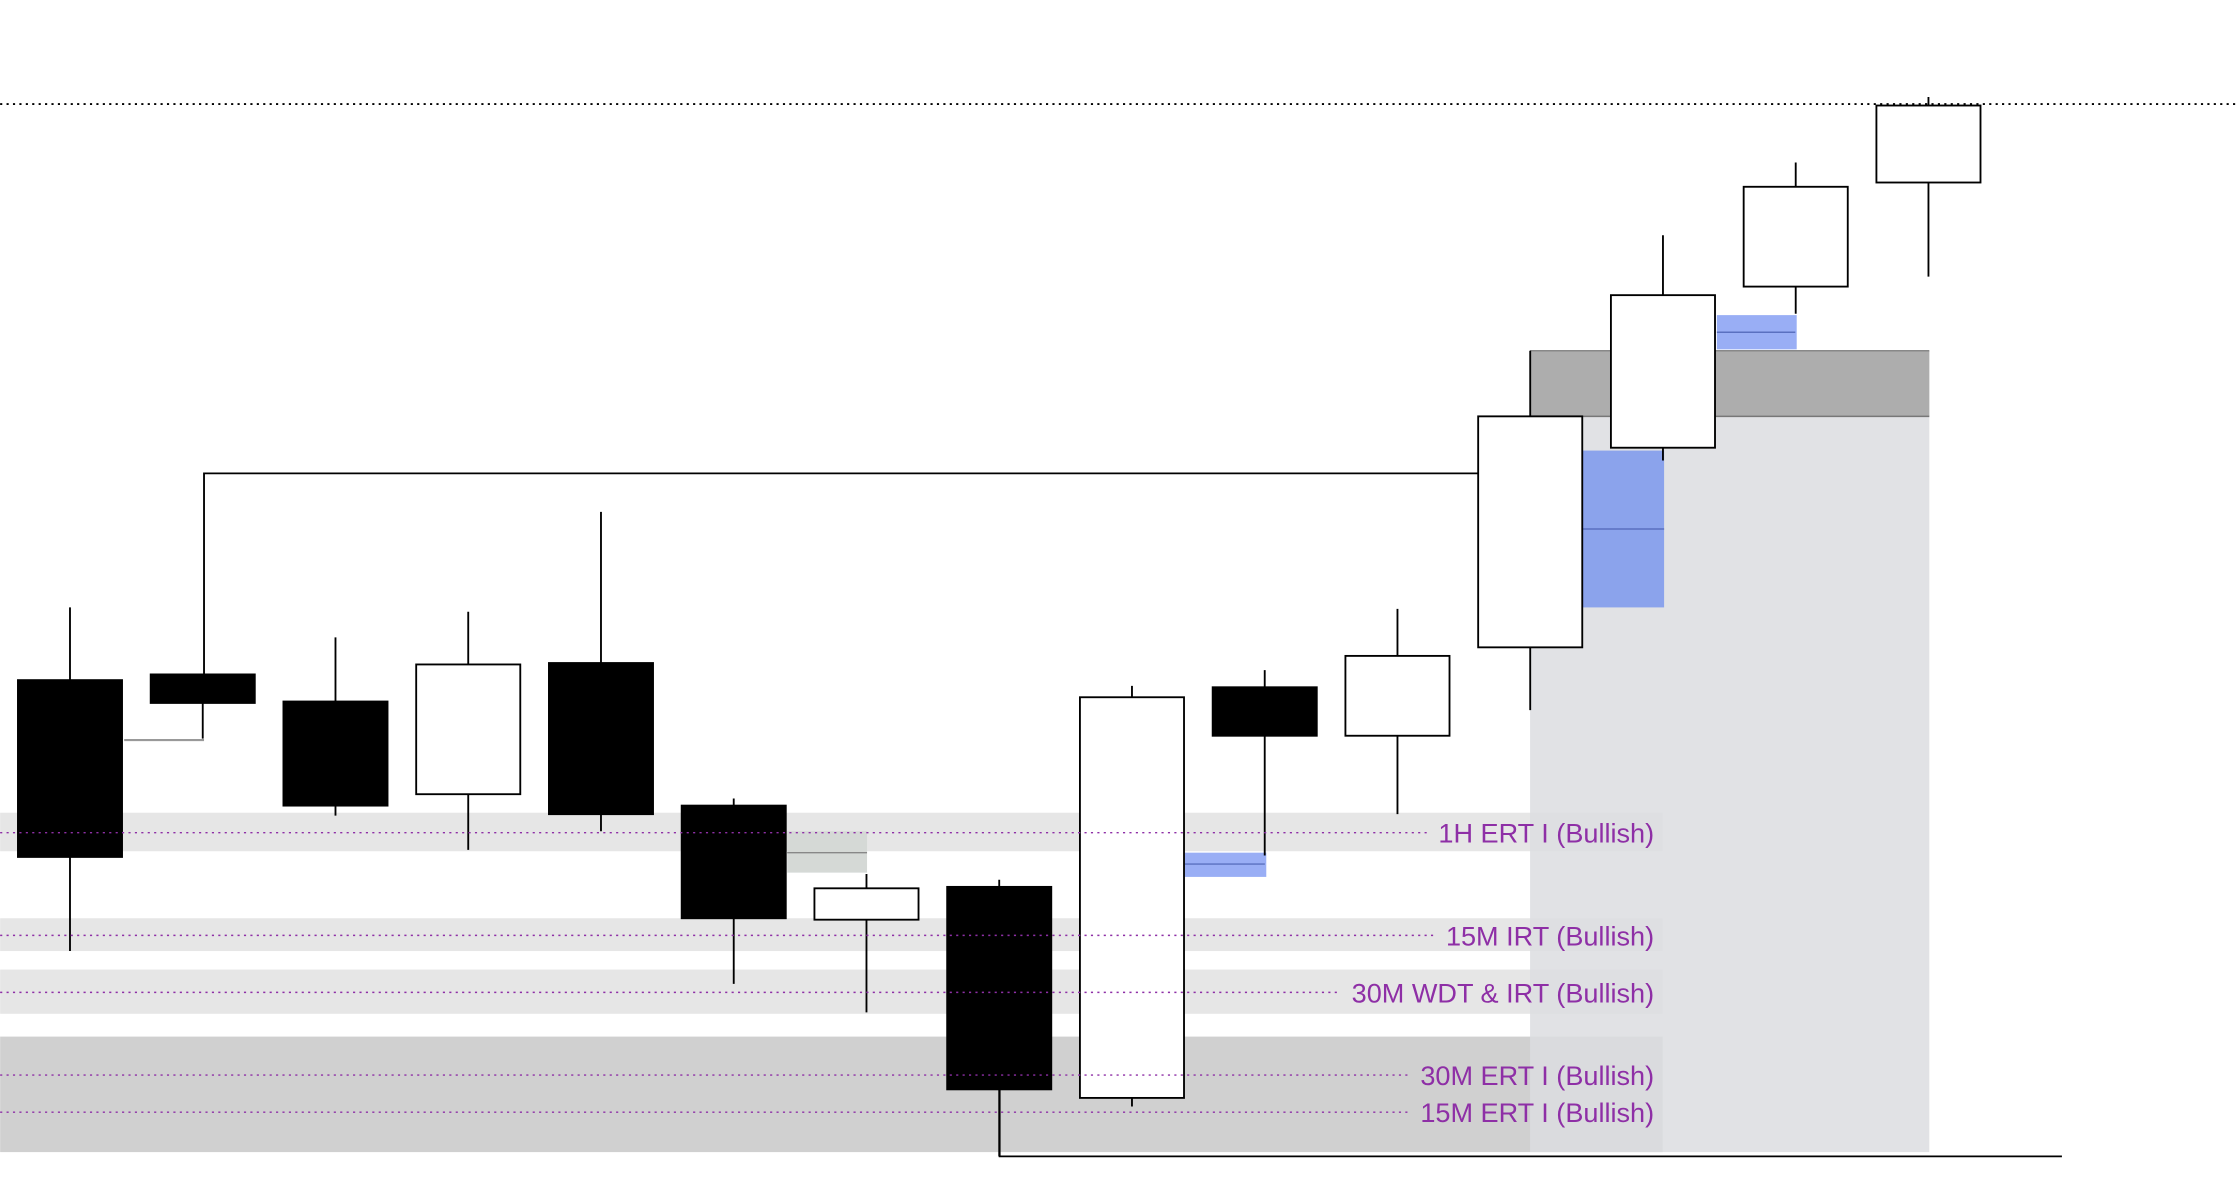 The height and width of the screenshot is (1202, 2236). I want to click on zone-label: 1H ERT I (Bullish), so click(1546, 833).